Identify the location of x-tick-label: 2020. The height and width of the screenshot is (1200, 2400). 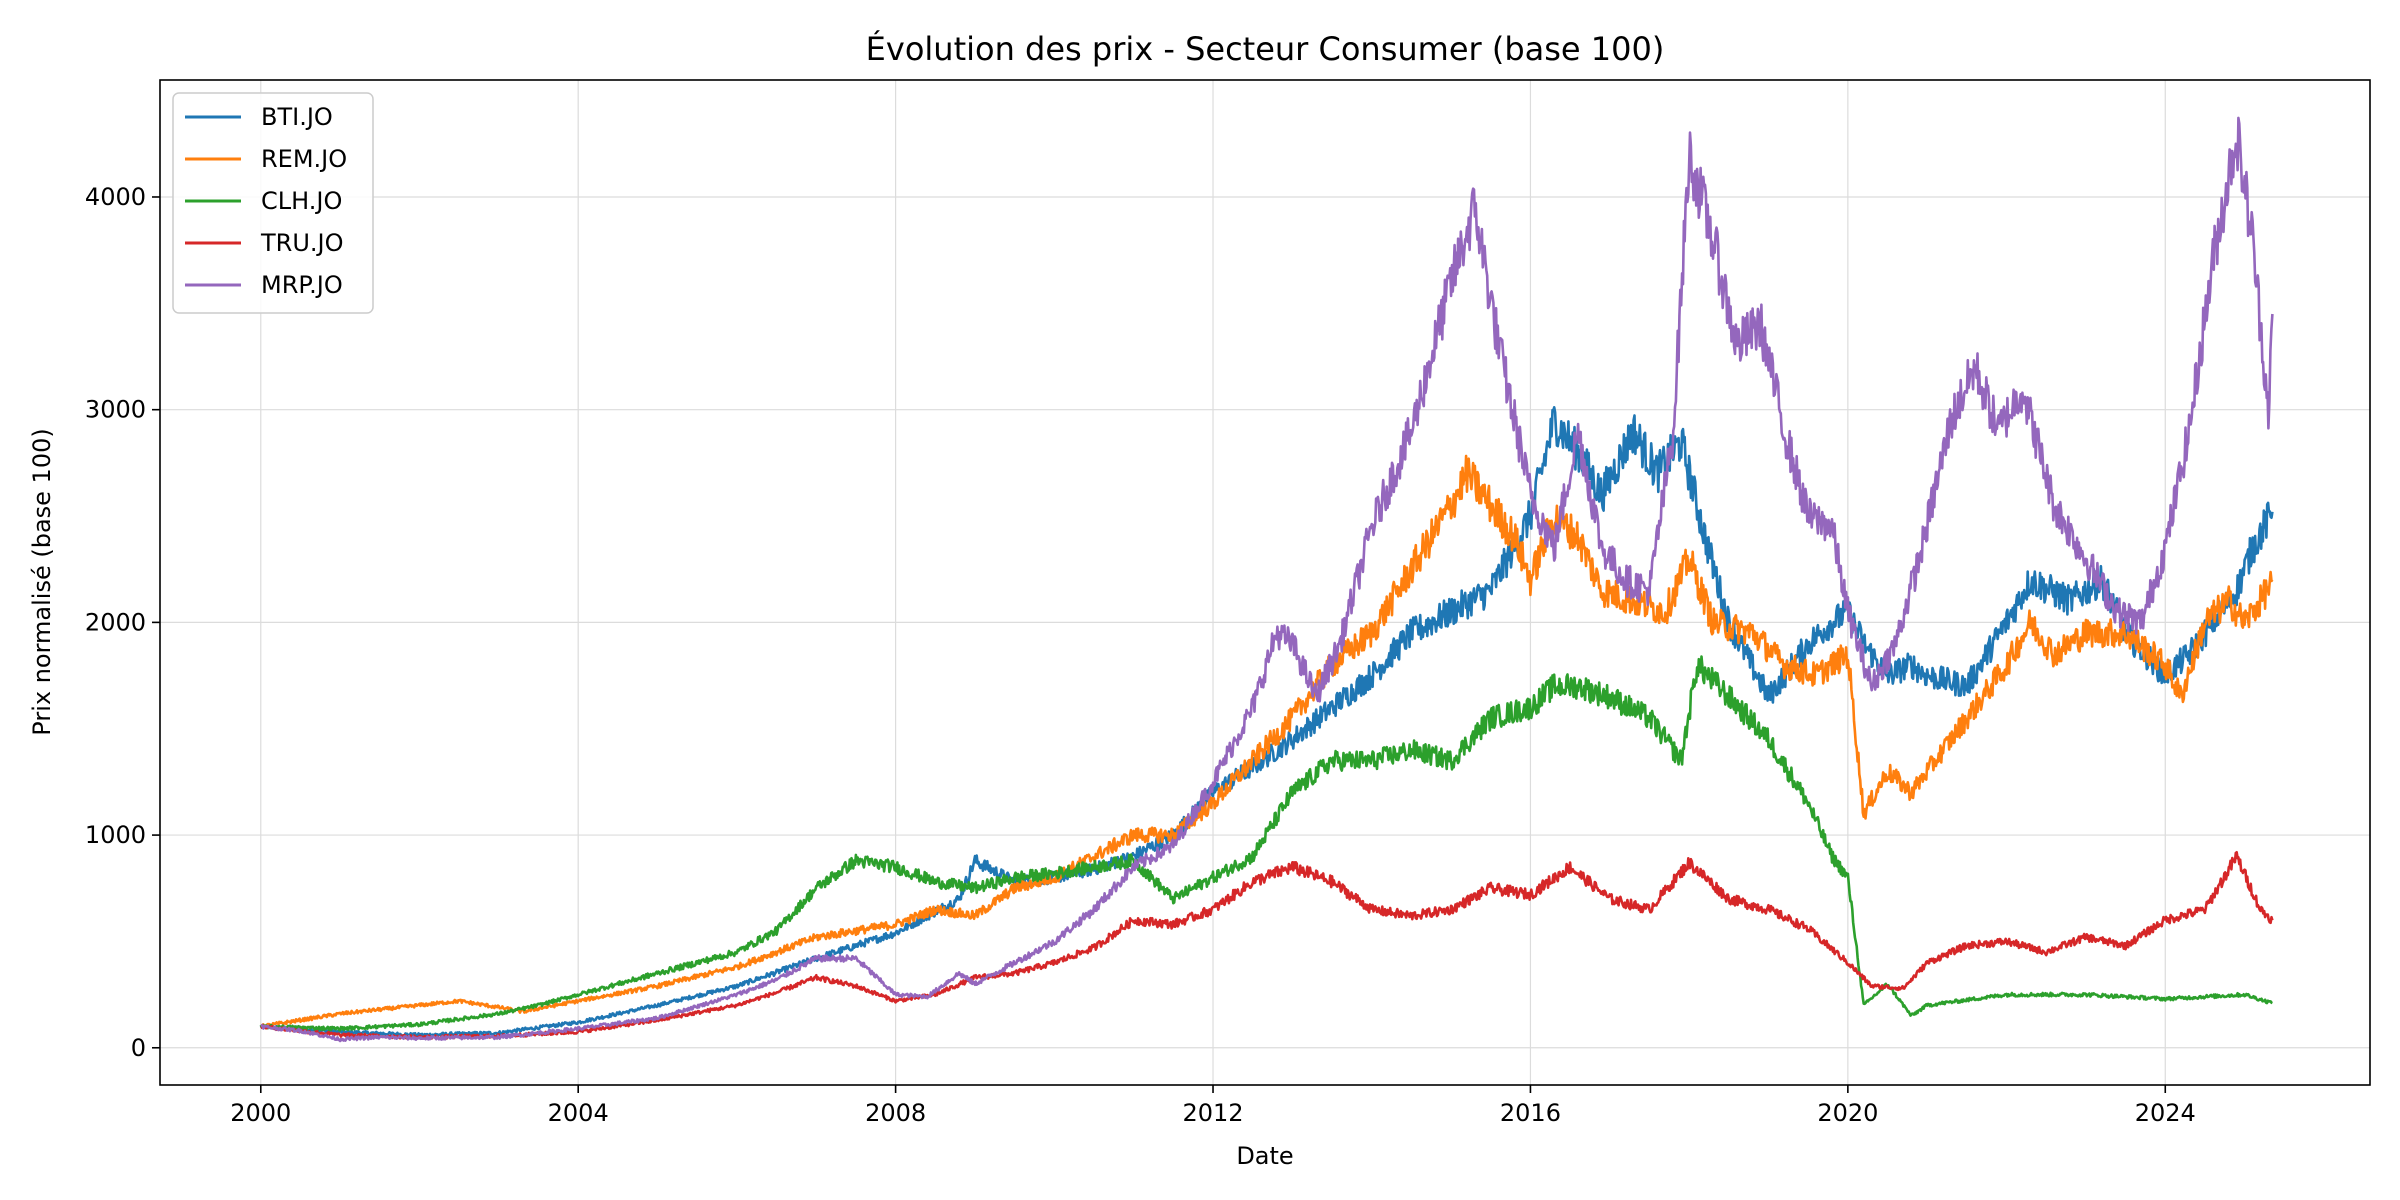
(1847, 1113).